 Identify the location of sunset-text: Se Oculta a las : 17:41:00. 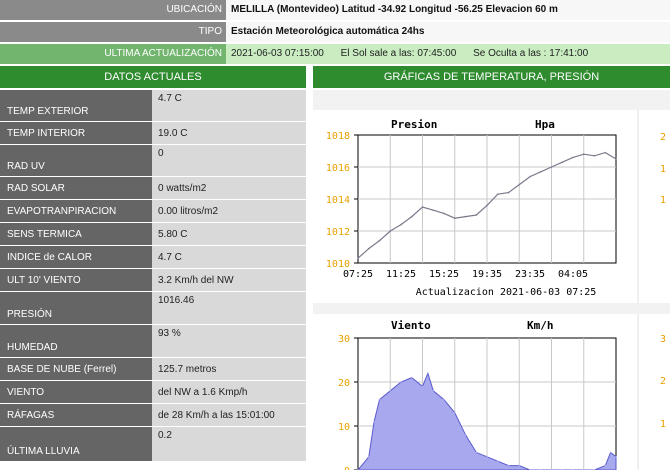
(531, 53).